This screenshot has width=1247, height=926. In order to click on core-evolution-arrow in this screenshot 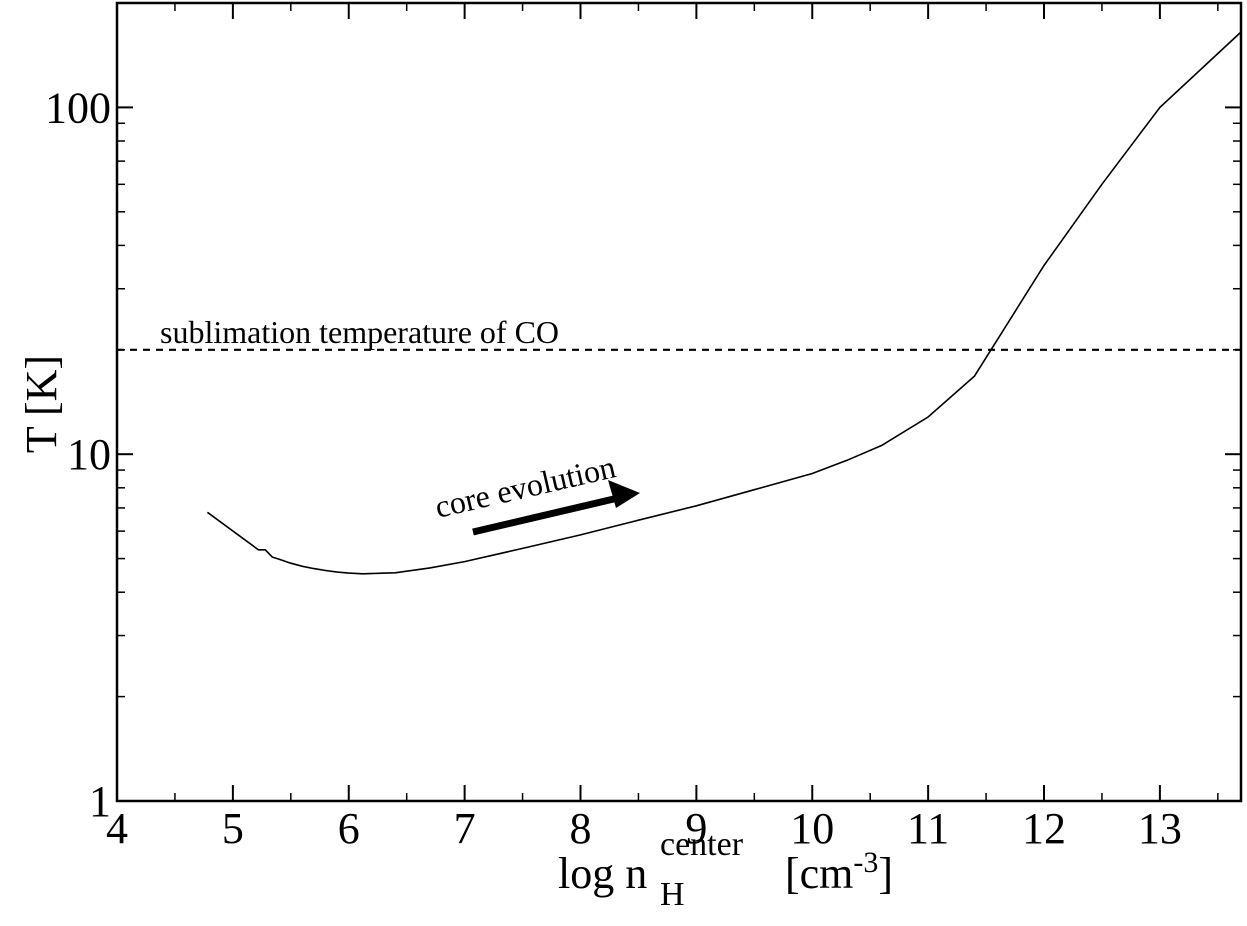, I will do `click(556, 508)`.